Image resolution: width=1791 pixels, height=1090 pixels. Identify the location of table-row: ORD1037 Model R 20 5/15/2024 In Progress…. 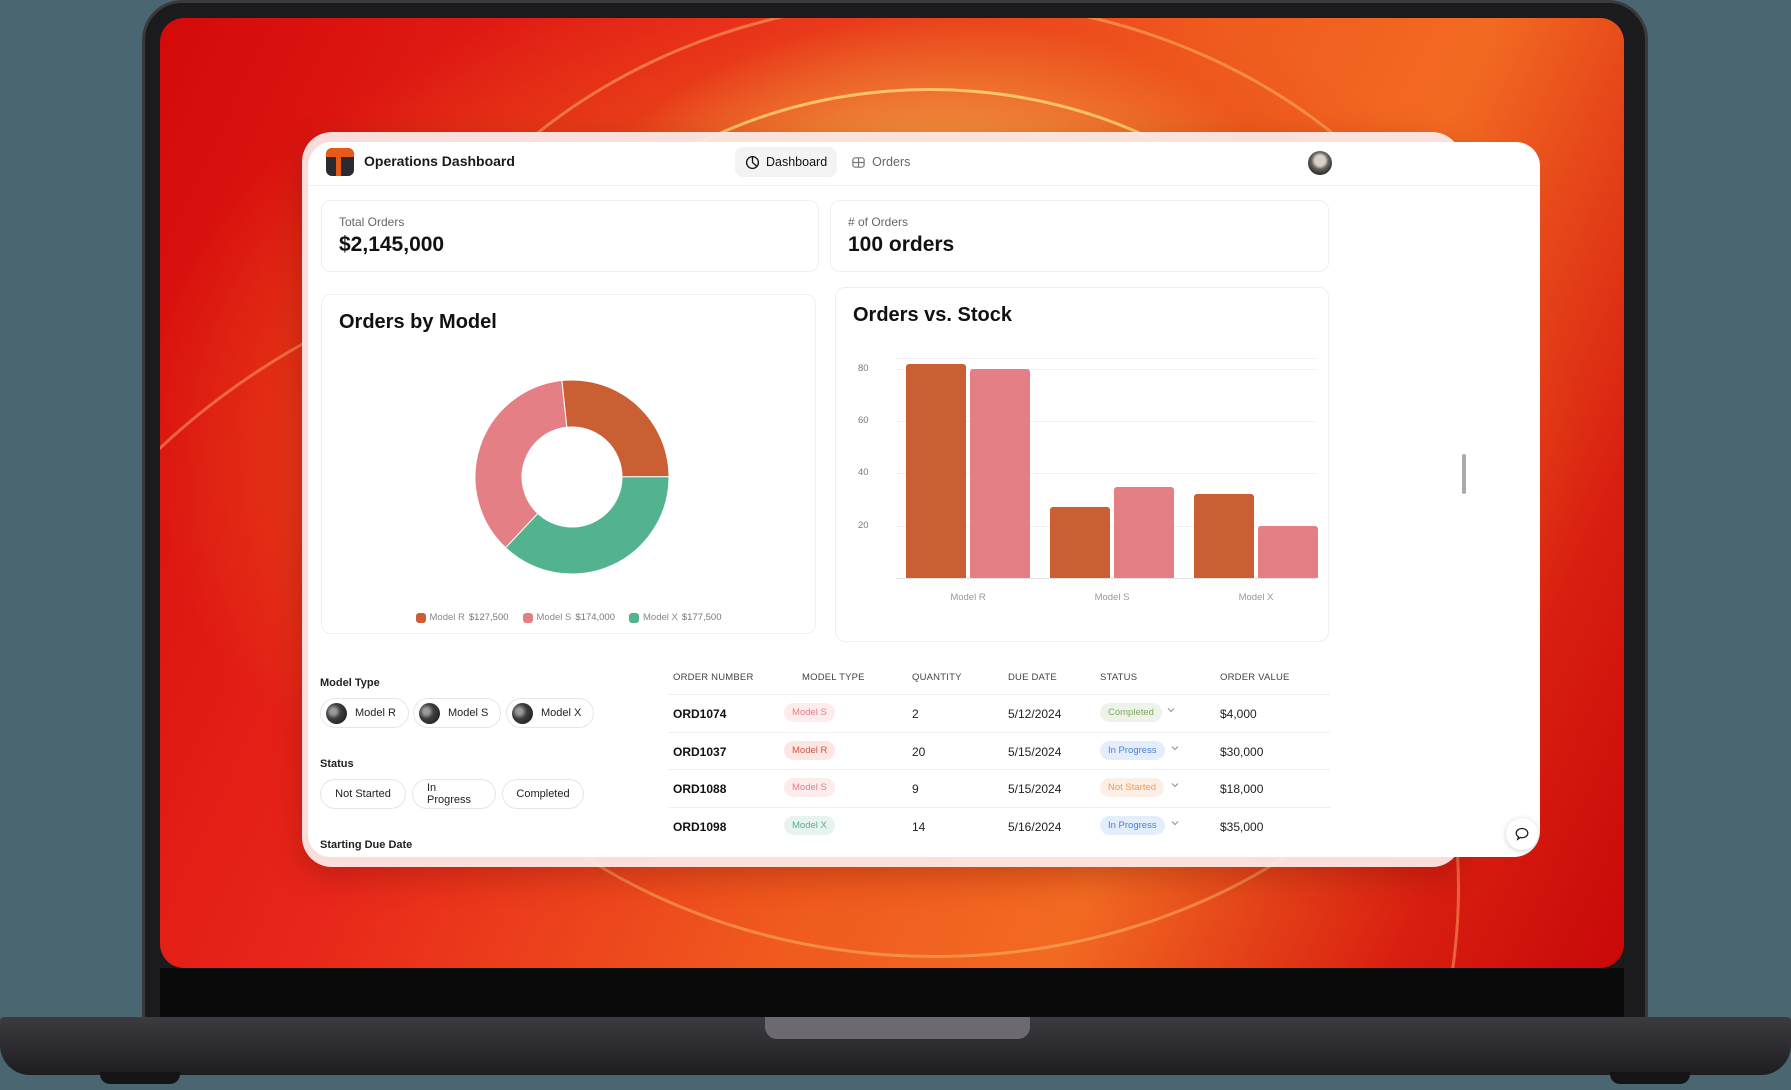
(999, 750).